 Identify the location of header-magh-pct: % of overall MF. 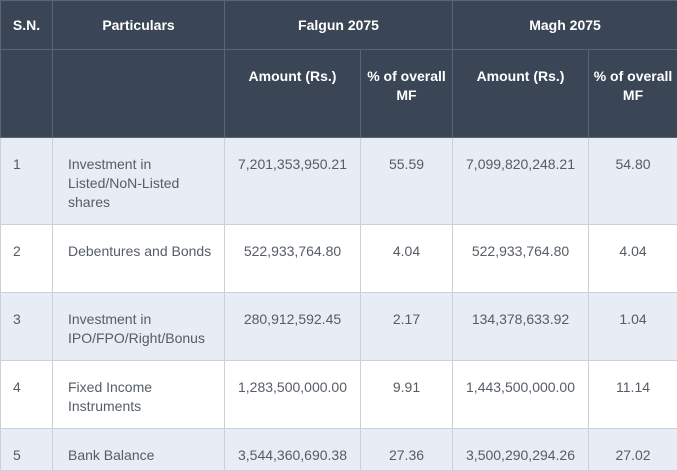
(633, 94).